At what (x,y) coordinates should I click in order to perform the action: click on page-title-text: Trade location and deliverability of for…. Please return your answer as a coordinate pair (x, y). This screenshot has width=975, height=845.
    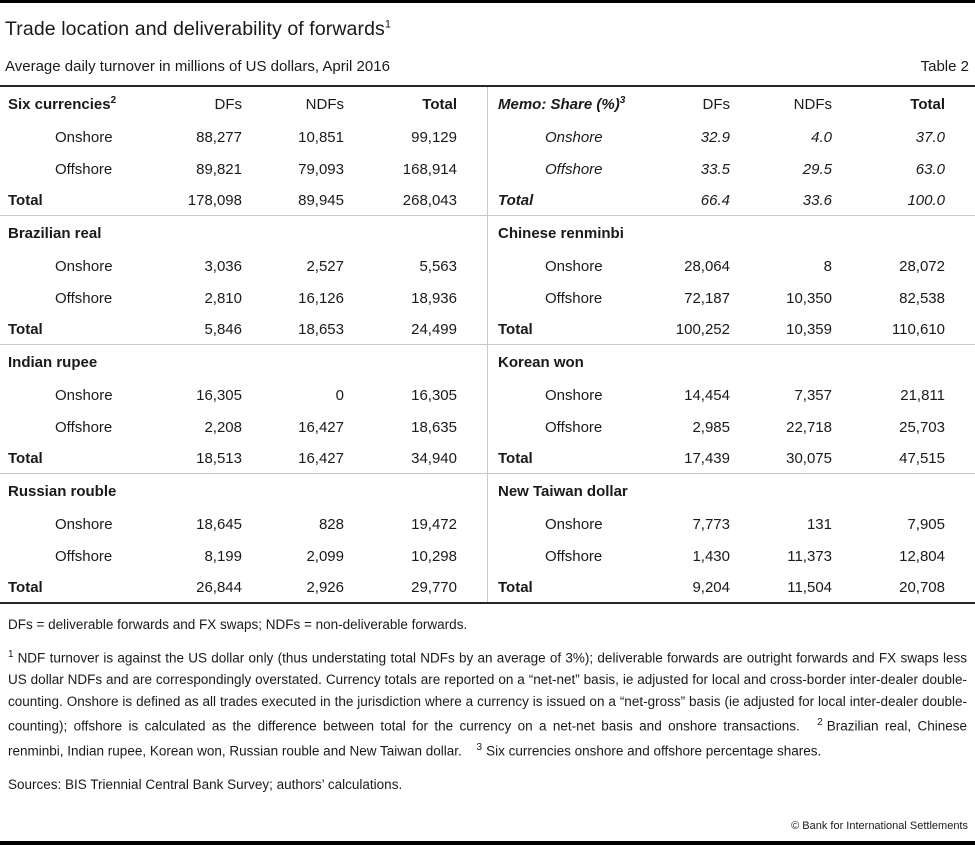
    Looking at the image, I should click on (195, 29).